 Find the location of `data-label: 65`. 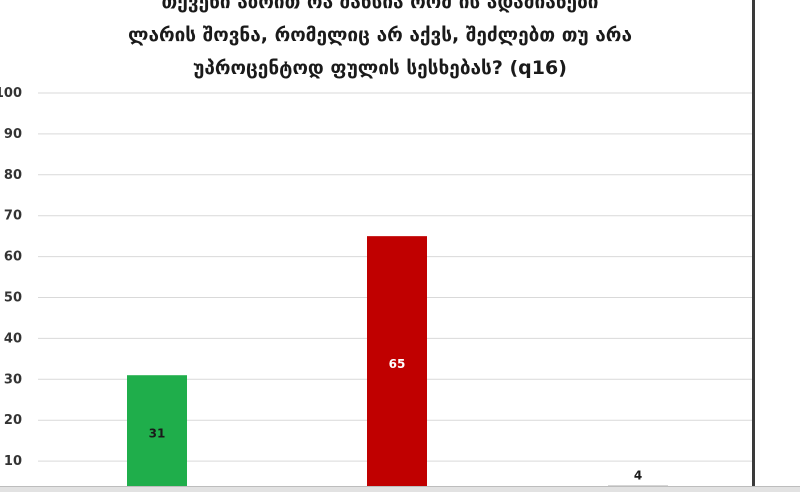

data-label: 65 is located at coordinates (397, 364).